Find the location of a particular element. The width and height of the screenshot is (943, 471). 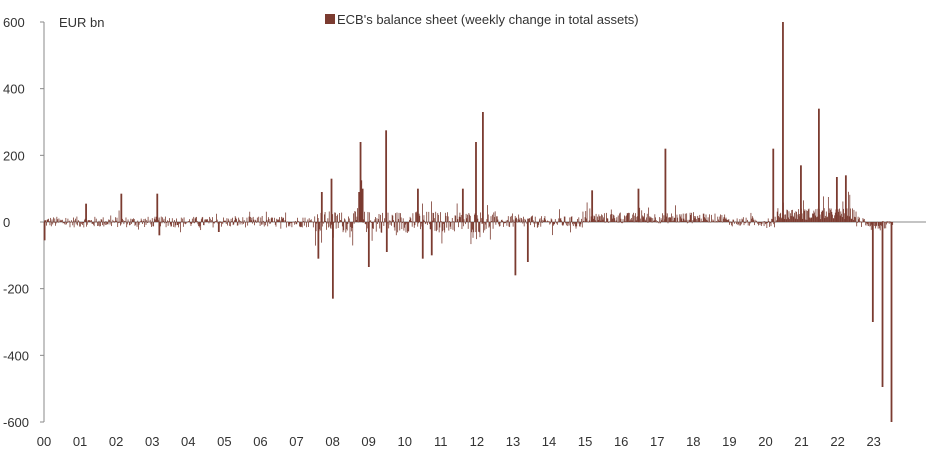

x-tick-label: 14 is located at coordinates (549, 441).